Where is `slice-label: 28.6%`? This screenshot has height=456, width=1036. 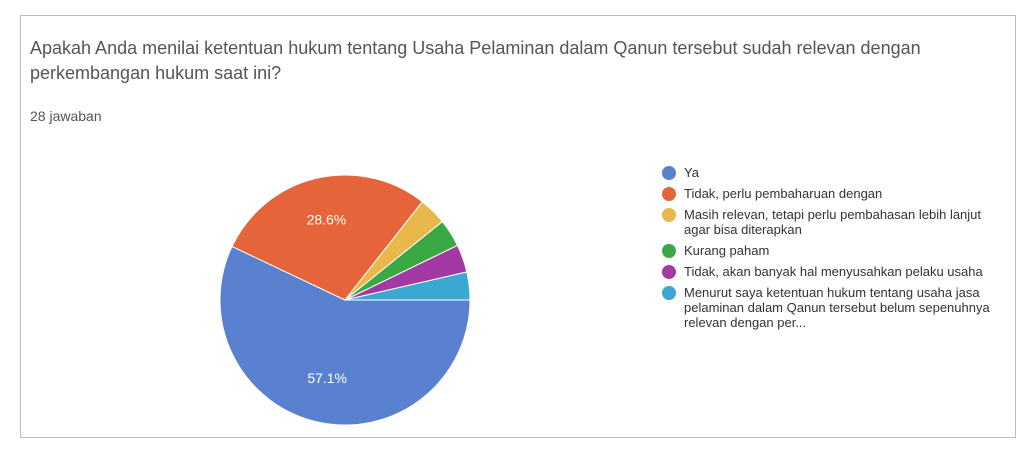
slice-label: 28.6% is located at coordinates (327, 220).